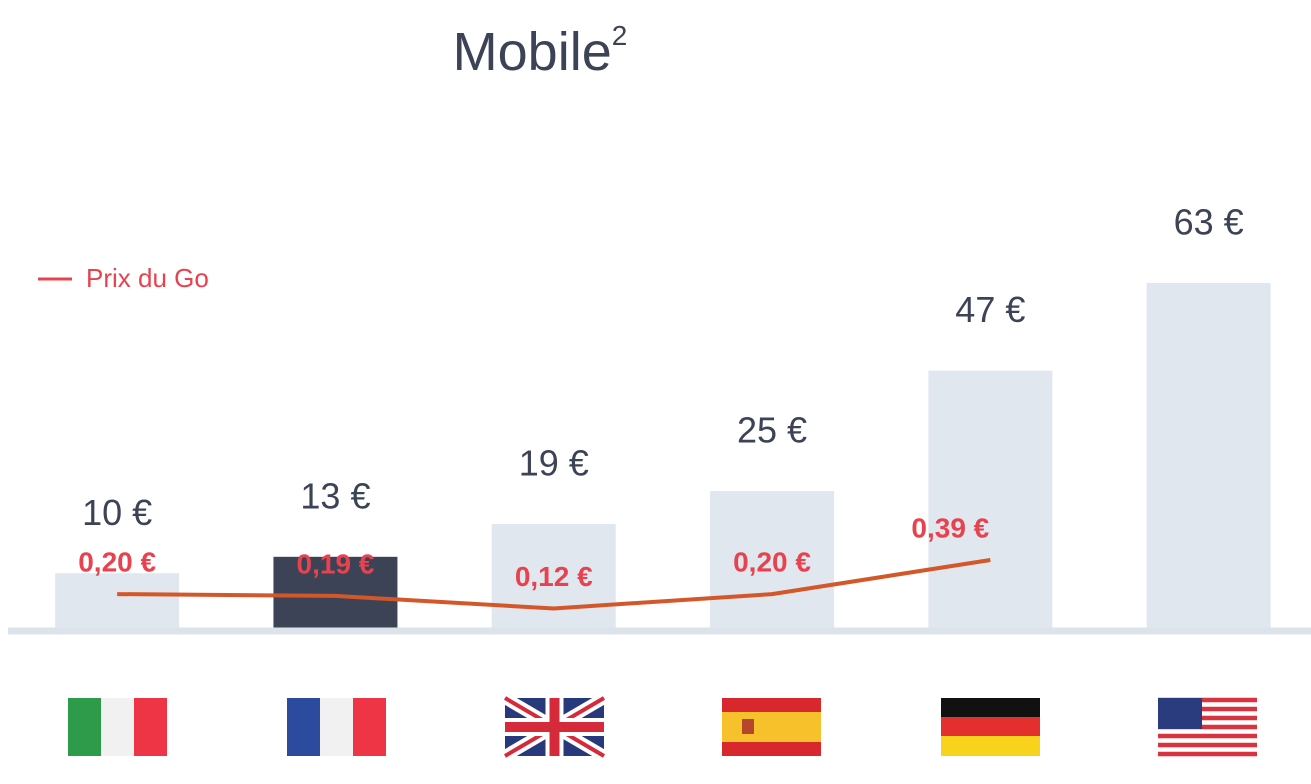  I want to click on flag-france, so click(336, 727).